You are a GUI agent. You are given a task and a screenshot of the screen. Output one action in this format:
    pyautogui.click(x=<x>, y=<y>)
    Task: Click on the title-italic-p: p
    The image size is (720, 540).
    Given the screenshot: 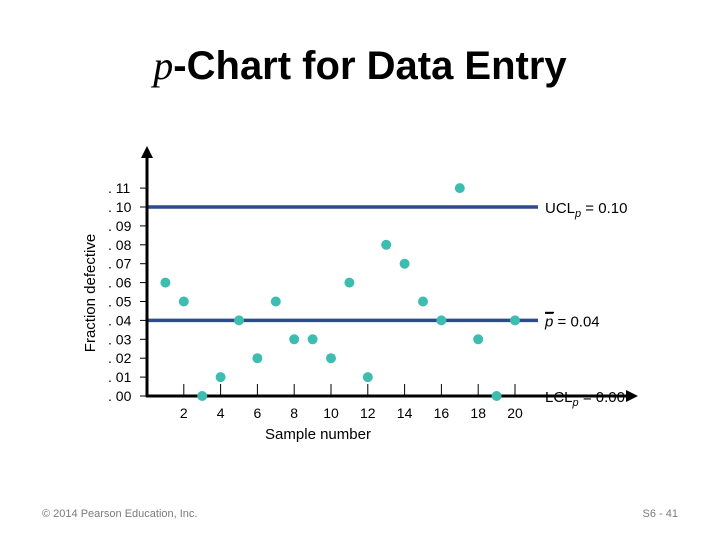 What is the action you would take?
    pyautogui.click(x=163, y=65)
    